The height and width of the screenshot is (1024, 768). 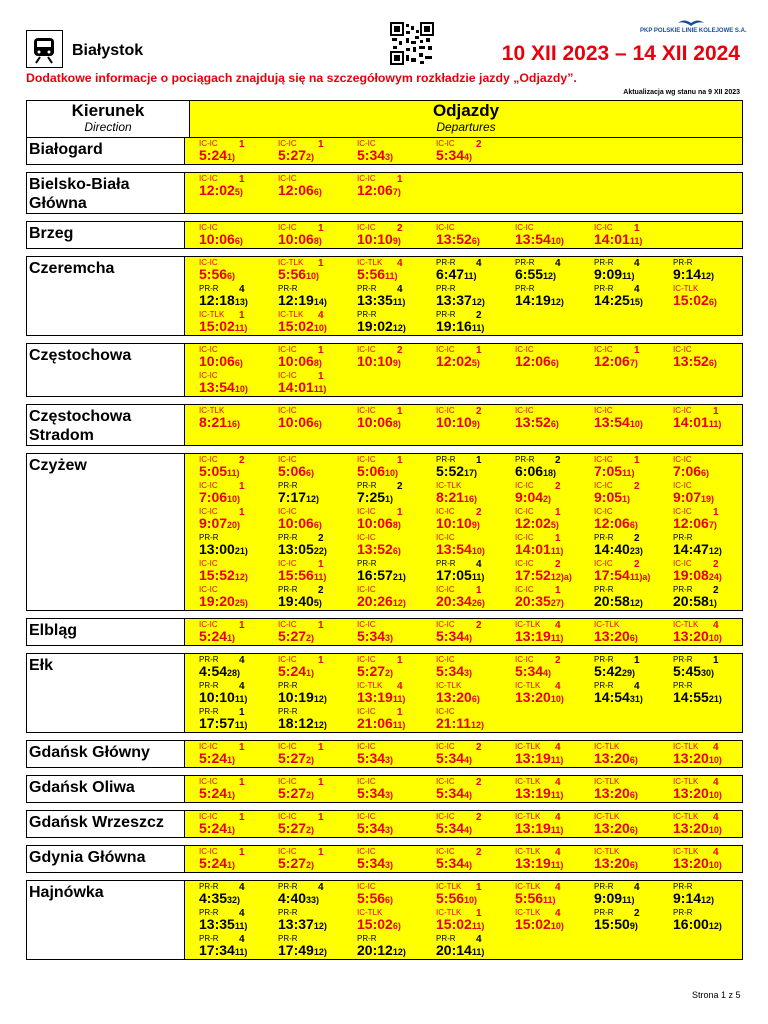 What do you see at coordinates (217, 793) in the screenshot?
I see `time-group: 5:241)` at bounding box center [217, 793].